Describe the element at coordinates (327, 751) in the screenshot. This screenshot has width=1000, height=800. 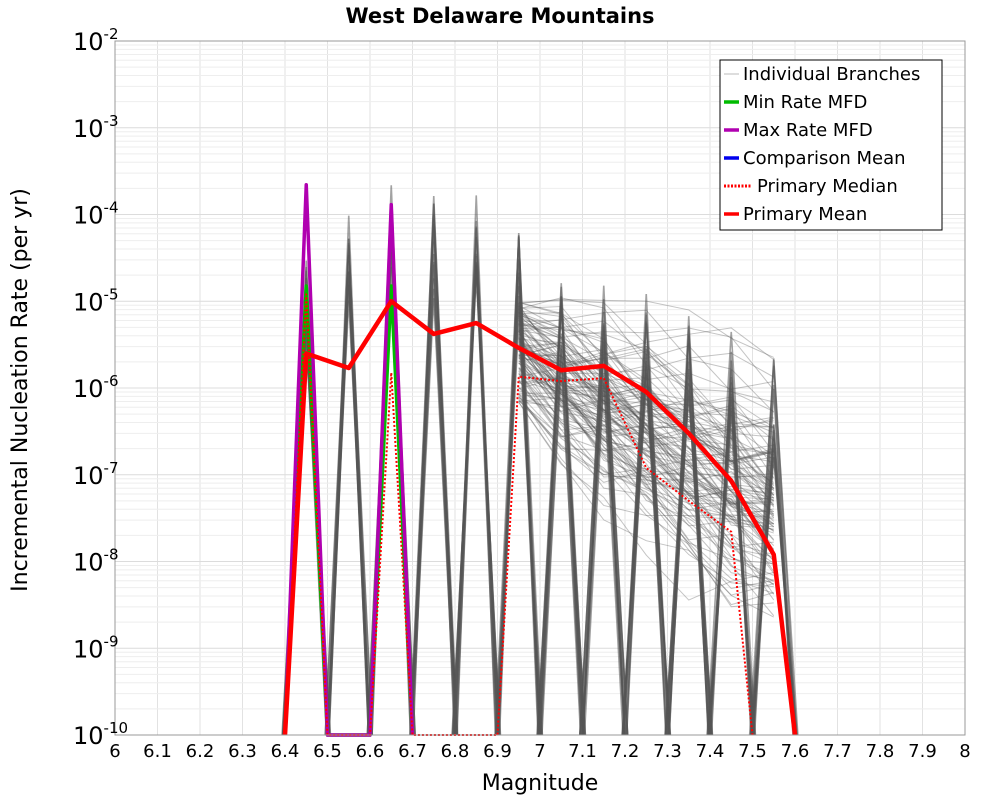
I see `x-tick-label: 6.5` at that location.